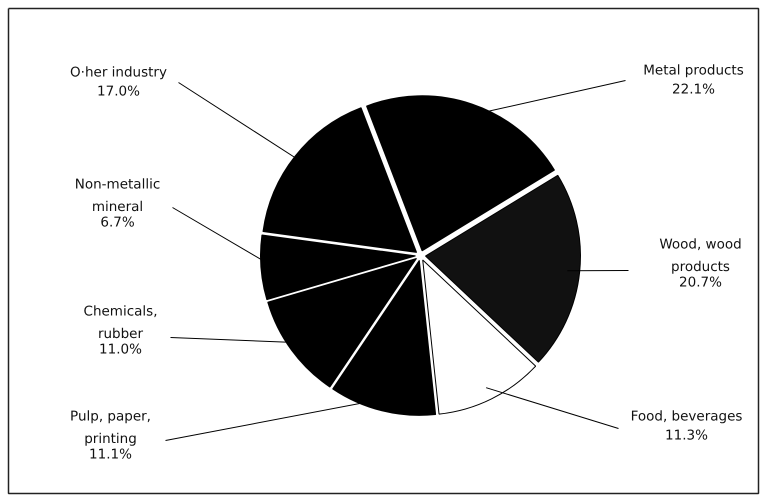  Describe the element at coordinates (700, 282) in the screenshot. I see `data-label: 20.7%` at that location.